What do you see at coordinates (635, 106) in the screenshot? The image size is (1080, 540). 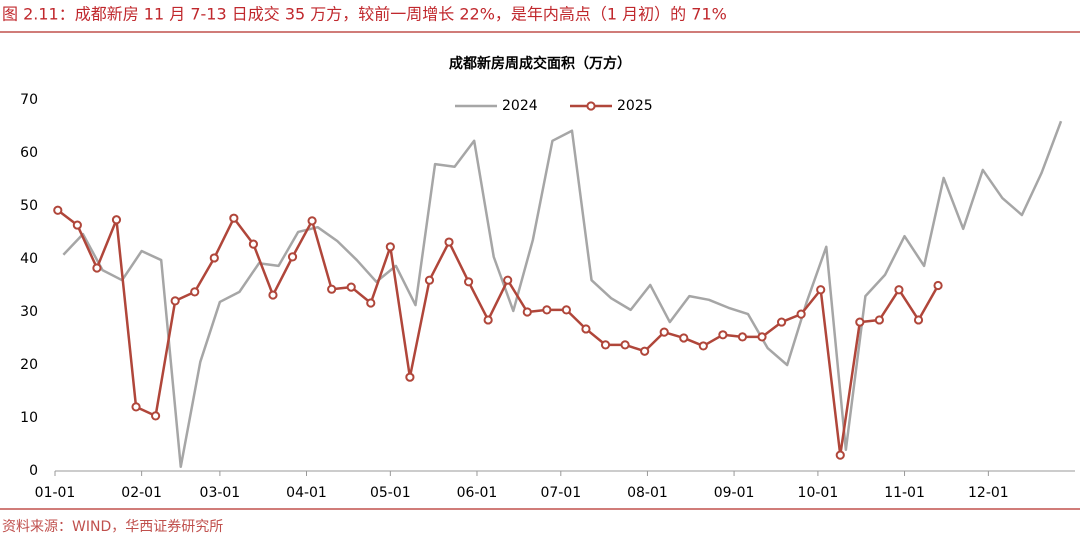 I see `legend-label: 2025` at bounding box center [635, 106].